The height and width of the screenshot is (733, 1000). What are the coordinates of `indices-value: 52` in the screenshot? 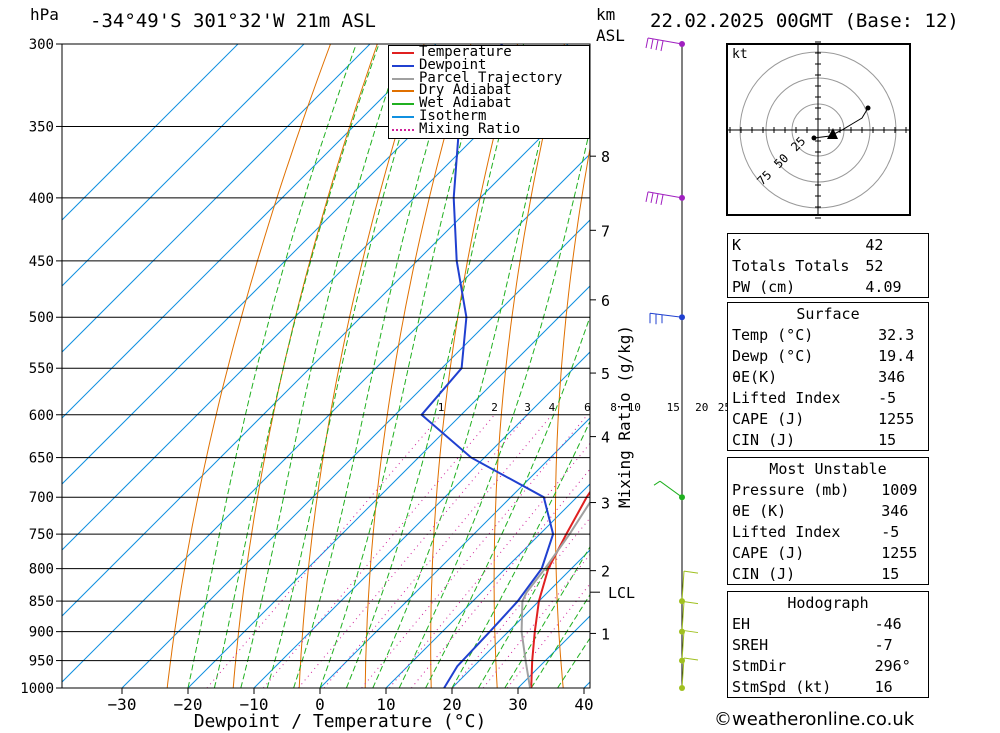 It's located at (874, 265).